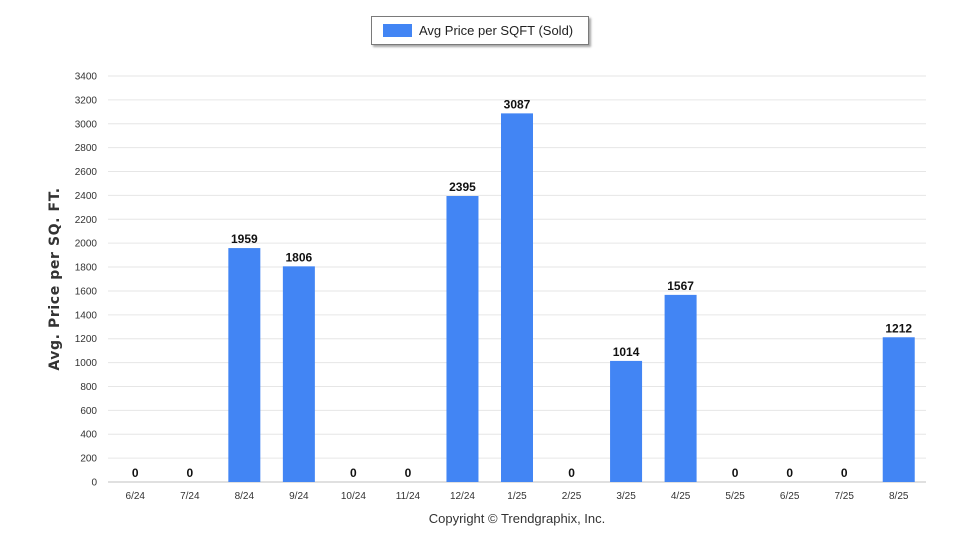 The width and height of the screenshot is (960, 550). I want to click on legend-label: Avg Price per SQFT (Sold), so click(496, 30).